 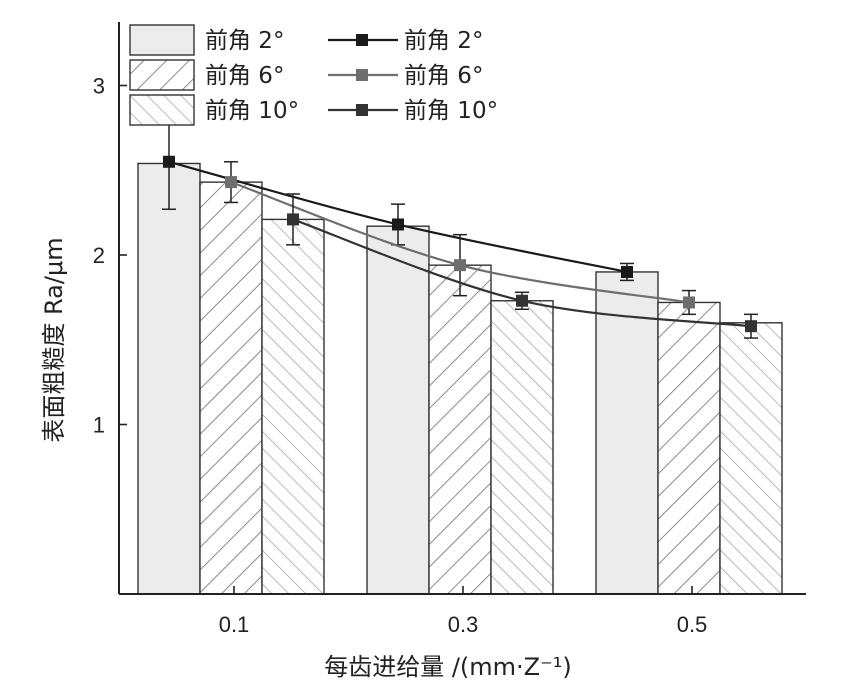 What do you see at coordinates (448, 667) in the screenshot?
I see `x-axis-title: 每齿进给量 /(mm·Z⁻¹)` at bounding box center [448, 667].